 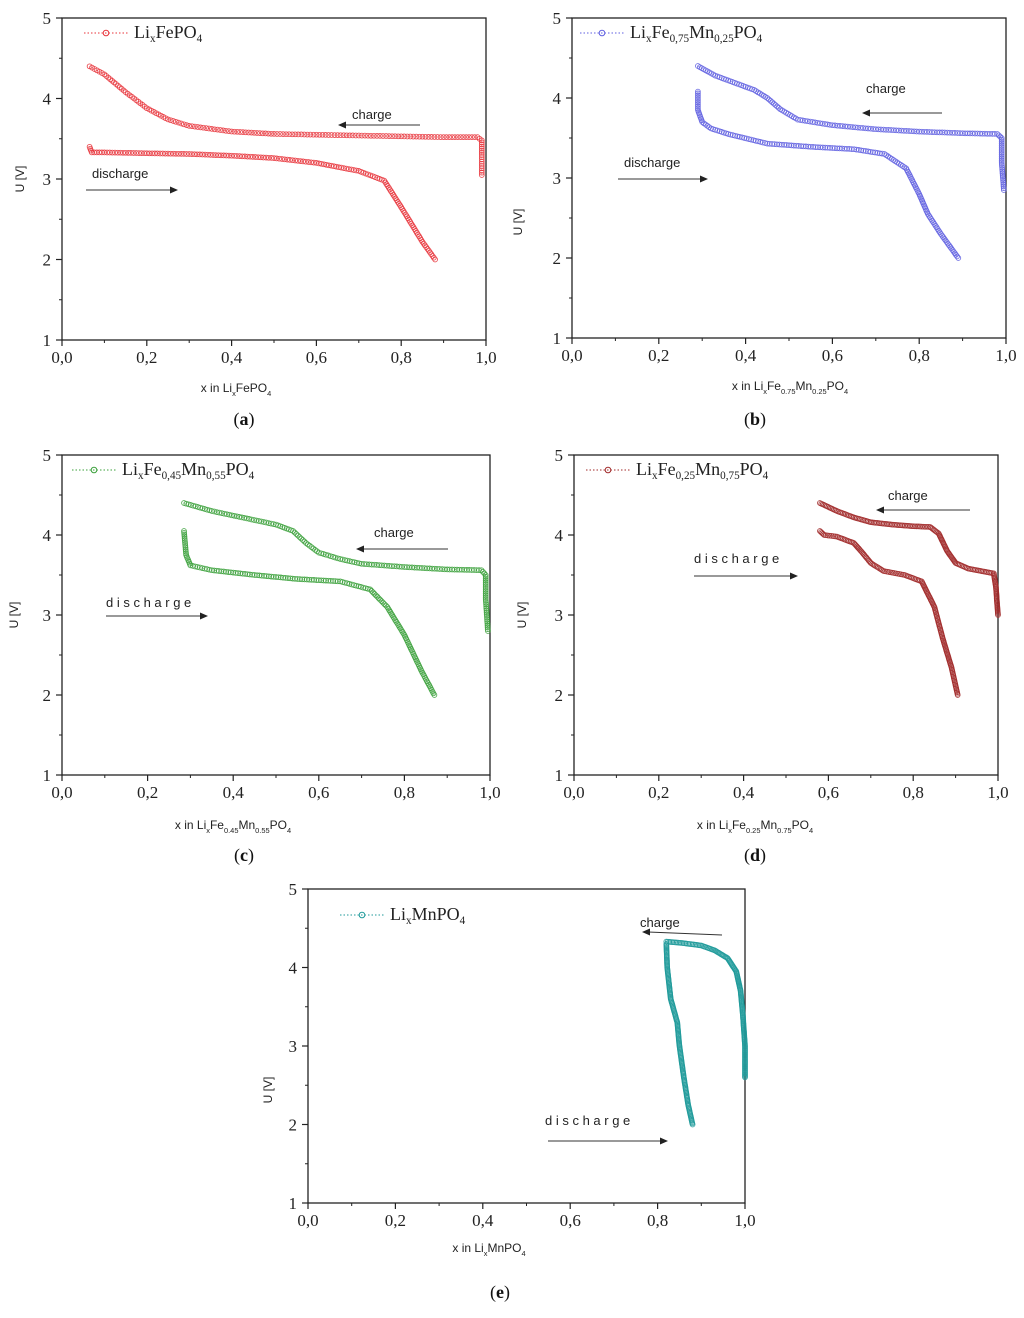 What do you see at coordinates (851, 128) in the screenshot?
I see `charge-series` at bounding box center [851, 128].